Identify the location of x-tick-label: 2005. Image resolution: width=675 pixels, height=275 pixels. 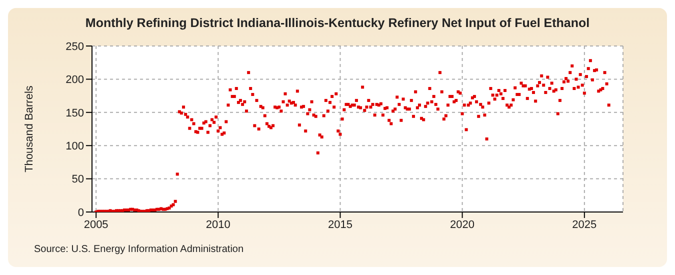
(96, 224).